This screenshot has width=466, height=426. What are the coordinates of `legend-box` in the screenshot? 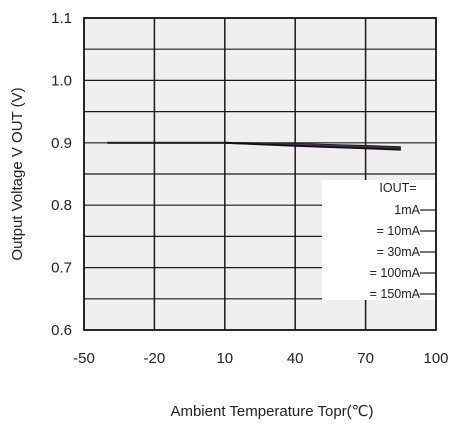 It's located at (379, 240).